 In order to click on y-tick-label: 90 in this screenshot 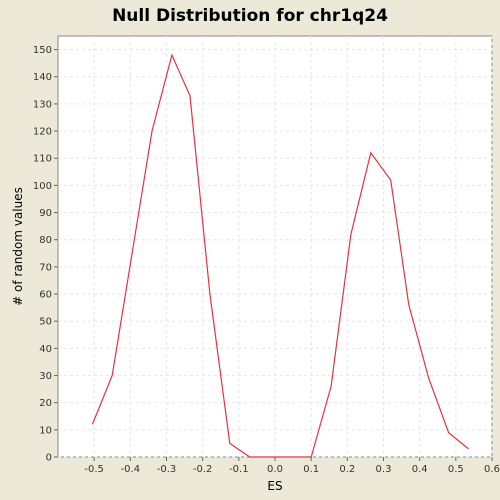, I will do `click(45, 213)`.